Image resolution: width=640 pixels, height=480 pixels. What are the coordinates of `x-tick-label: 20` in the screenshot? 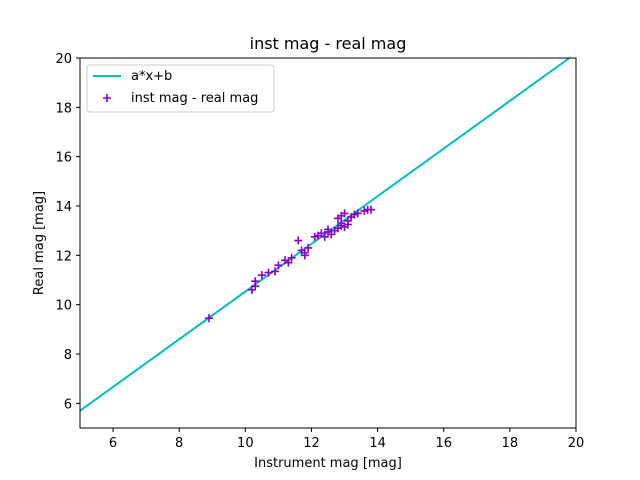 It's located at (576, 443).